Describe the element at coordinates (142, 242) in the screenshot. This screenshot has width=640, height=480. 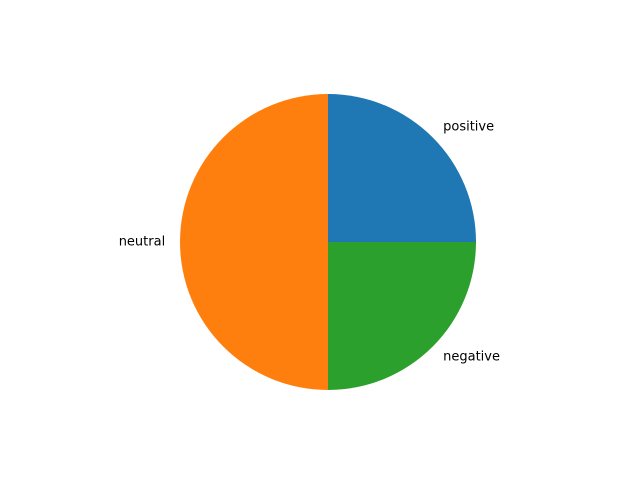
I see `pie-label-neutral: neutral` at that location.